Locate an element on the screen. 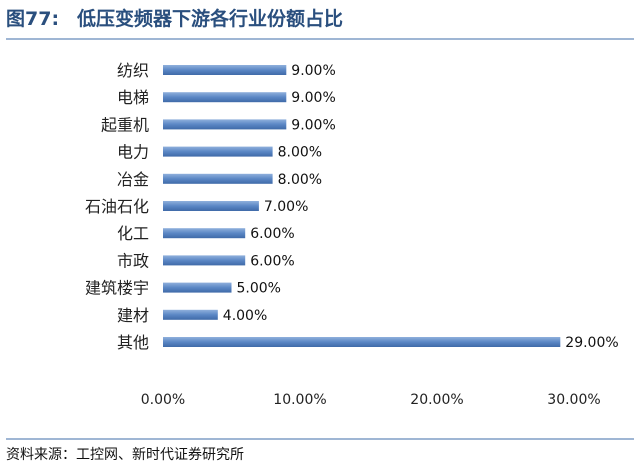  source-note: 资料来源：工控网、新时代证券研究所 is located at coordinates (320, 453).